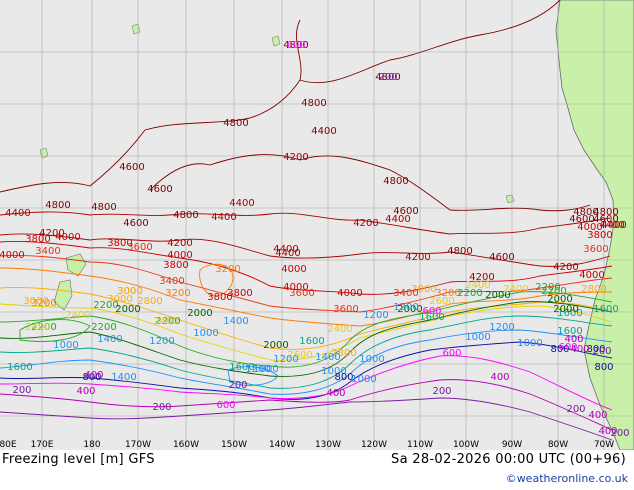 This screenshot has height=490, width=634. I want to click on longitude-label: 80W, so click(558, 445).